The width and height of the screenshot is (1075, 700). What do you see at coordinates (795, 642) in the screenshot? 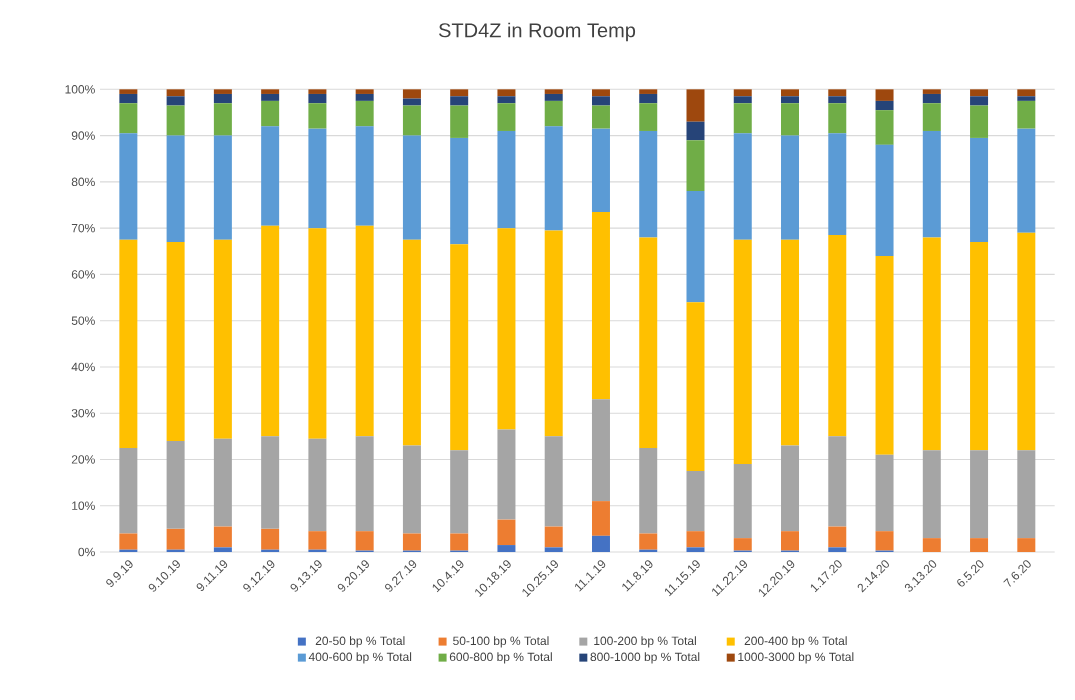
I see `legend-label: 200-400 bp % Total` at bounding box center [795, 642].